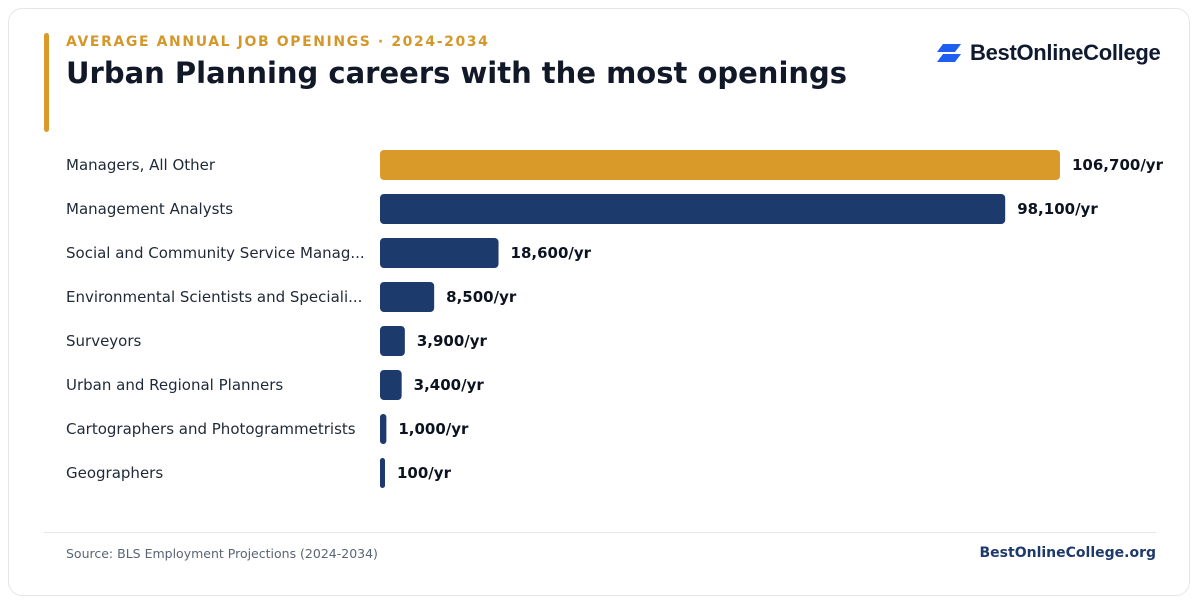  What do you see at coordinates (1057, 209) in the screenshot?
I see `value-label: 98,100/yr` at bounding box center [1057, 209].